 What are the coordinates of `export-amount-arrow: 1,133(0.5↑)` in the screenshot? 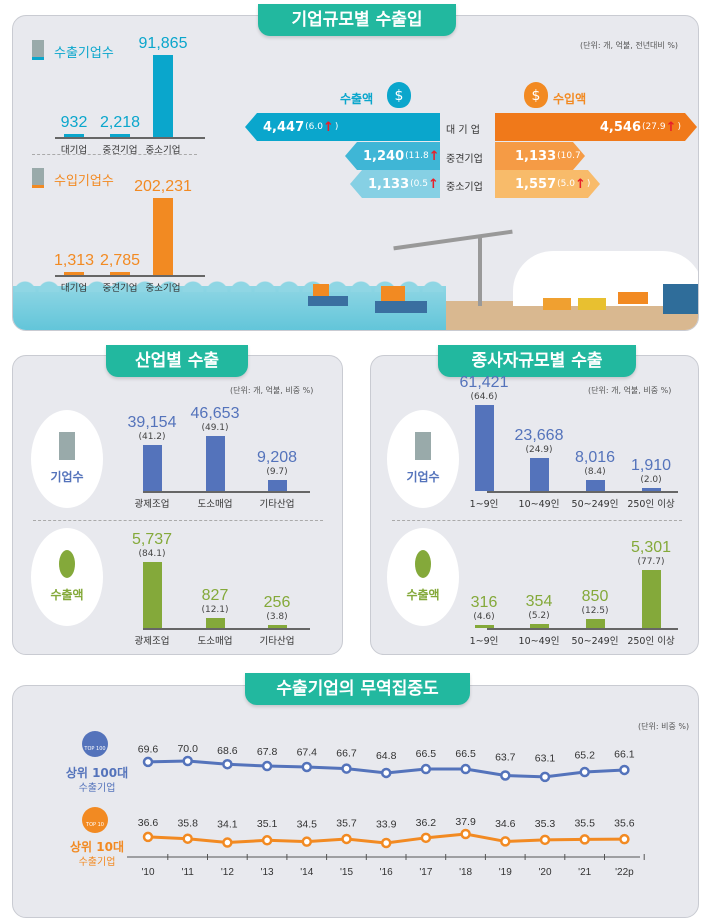 It's located at (395, 184).